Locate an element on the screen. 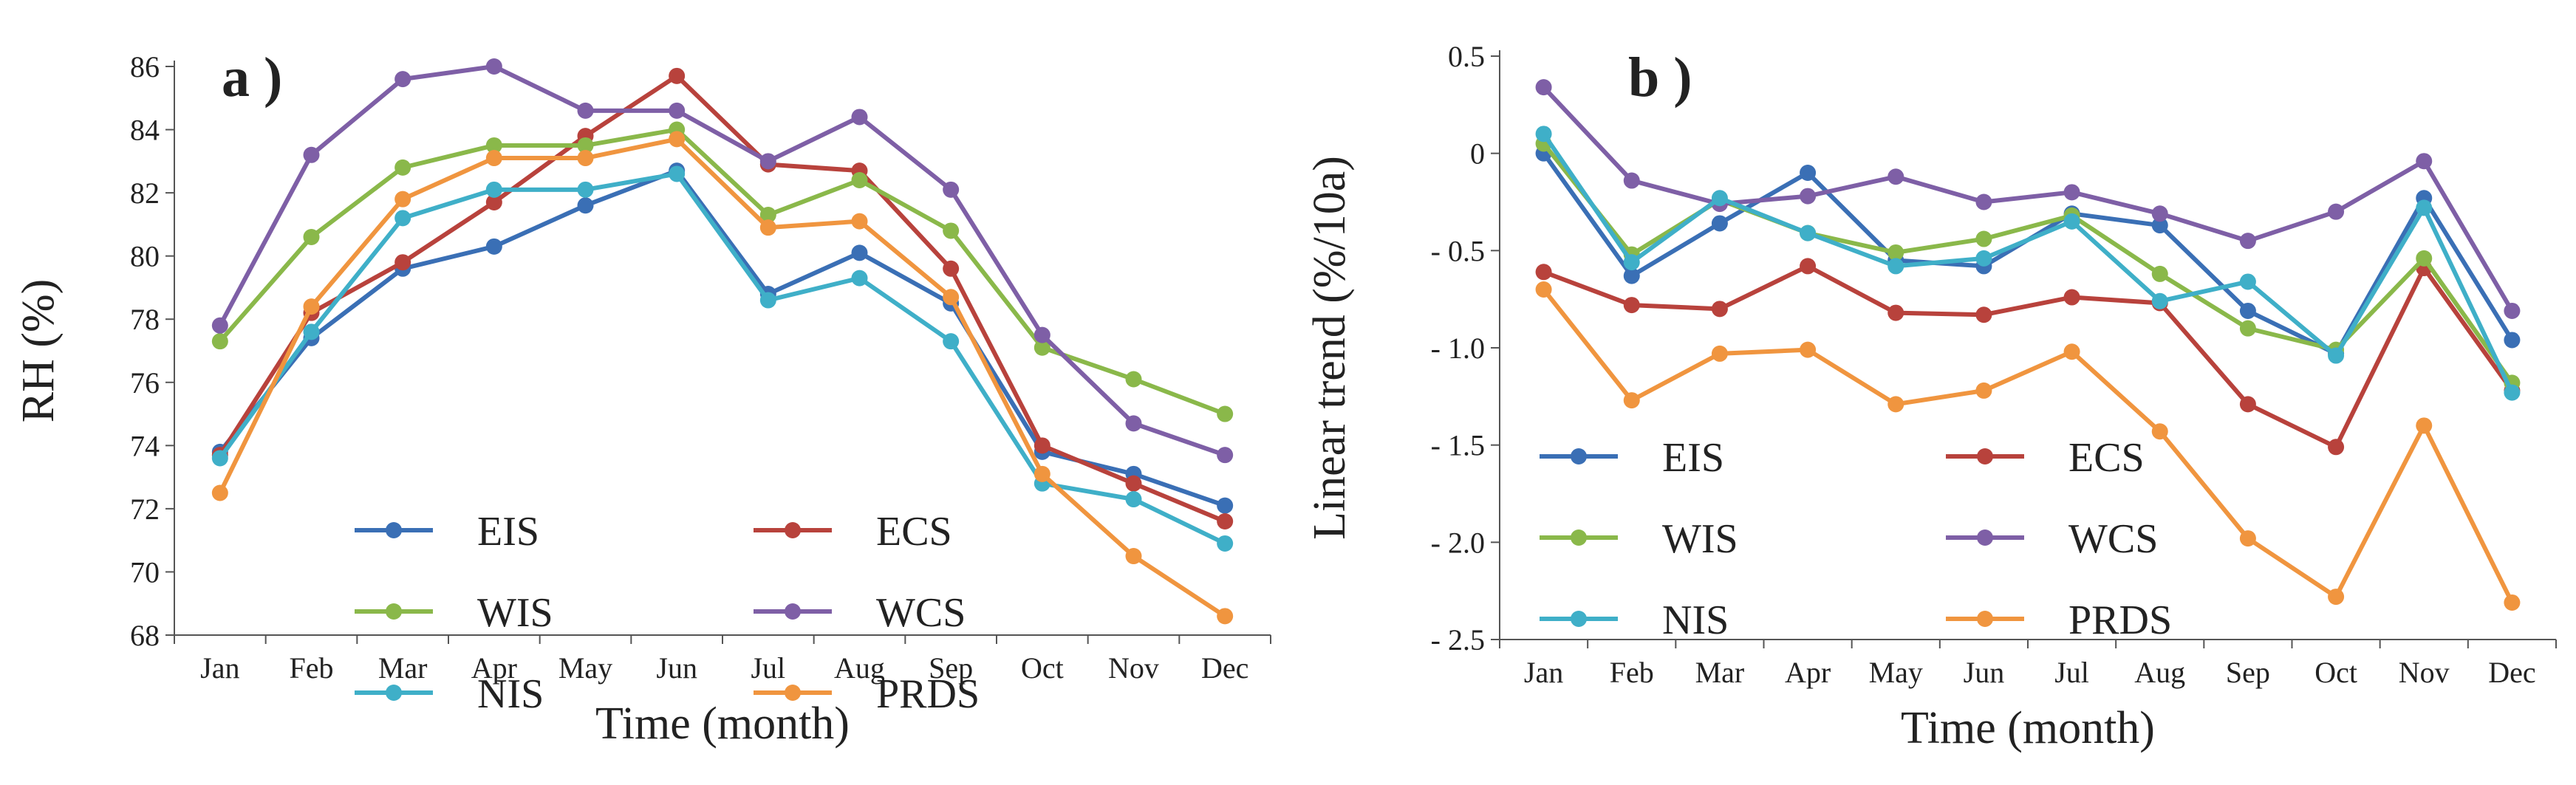  series-line-eis is located at coordinates (2028, 253).